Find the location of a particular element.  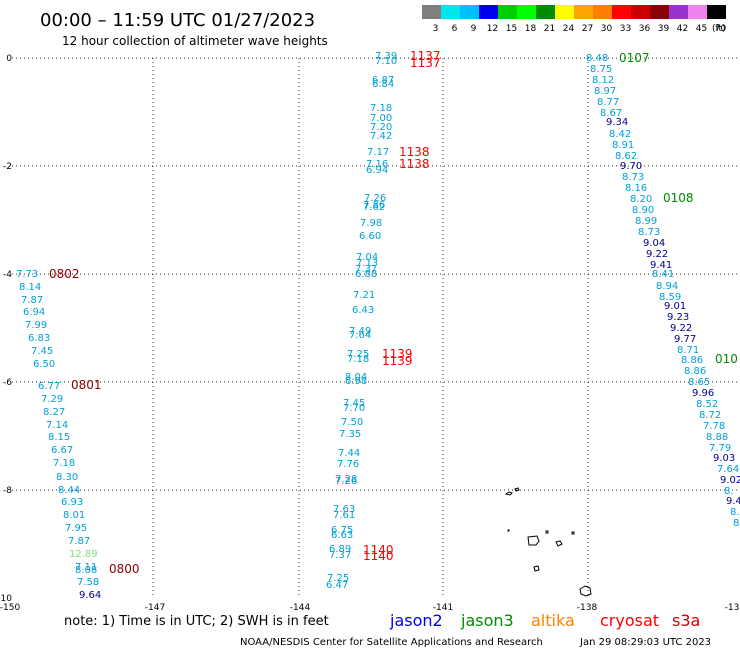

swh-reading: 6.75 is located at coordinates (342, 530).